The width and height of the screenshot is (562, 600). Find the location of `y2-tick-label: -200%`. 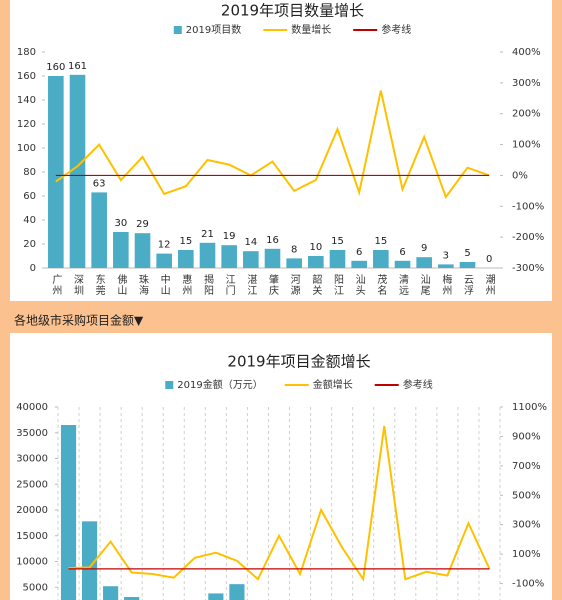

y2-tick-label: -200% is located at coordinates (528, 237).